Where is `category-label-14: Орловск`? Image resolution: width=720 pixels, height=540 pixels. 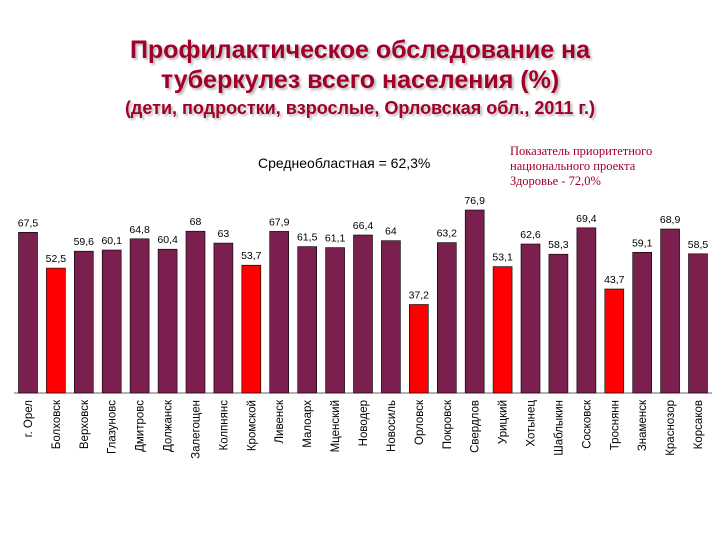
category-label-14: Орловск is located at coordinates (420, 422).